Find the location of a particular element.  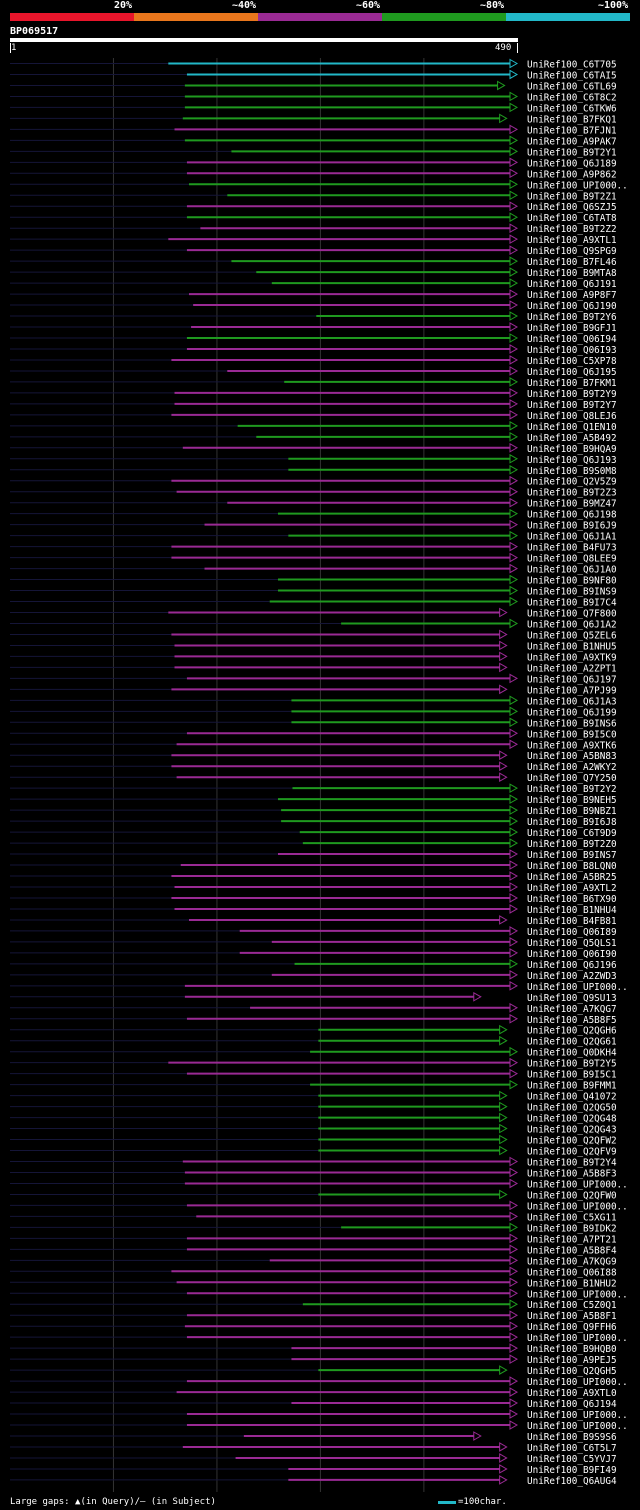

hit-label: UniRef100_Q2QGH5 is located at coordinates (572, 1371).